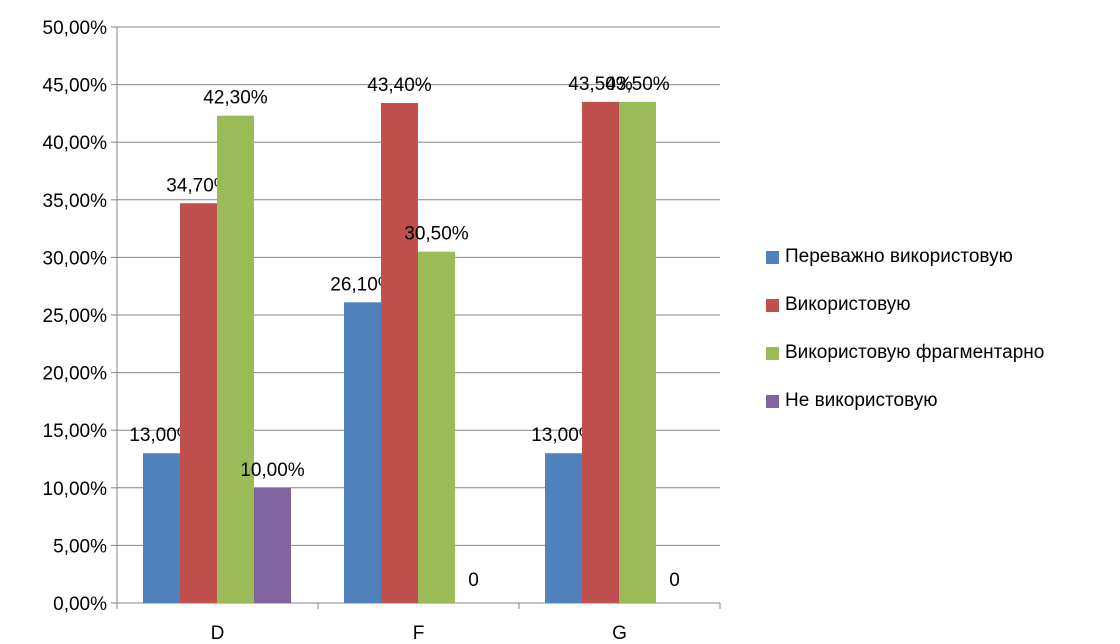 This screenshot has width=1120, height=644. I want to click on y-tick-label: 20,00%, so click(75, 374).